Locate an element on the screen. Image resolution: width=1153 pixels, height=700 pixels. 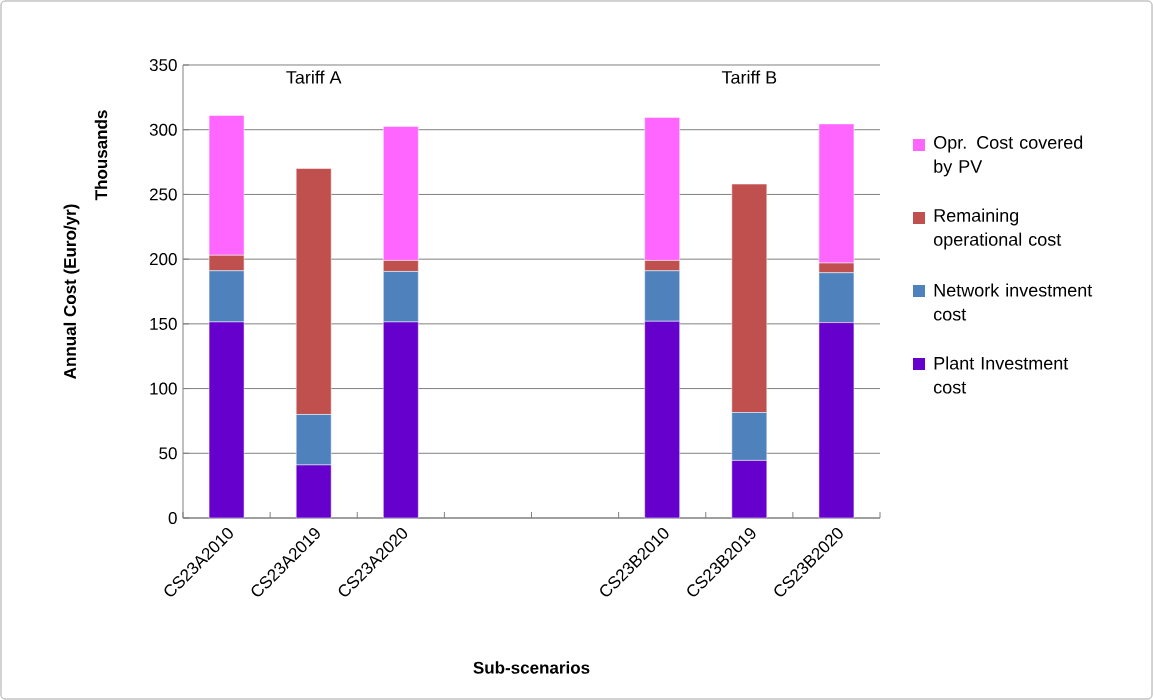
y-tick-label: 350 is located at coordinates (163, 65).